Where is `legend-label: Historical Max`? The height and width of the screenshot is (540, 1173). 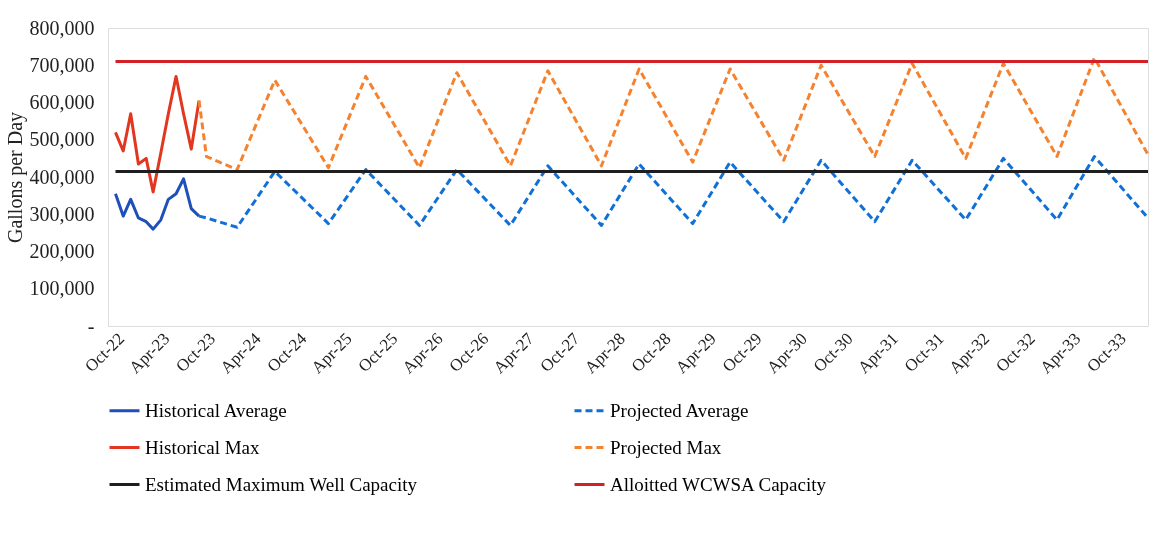 legend-label: Historical Max is located at coordinates (202, 447).